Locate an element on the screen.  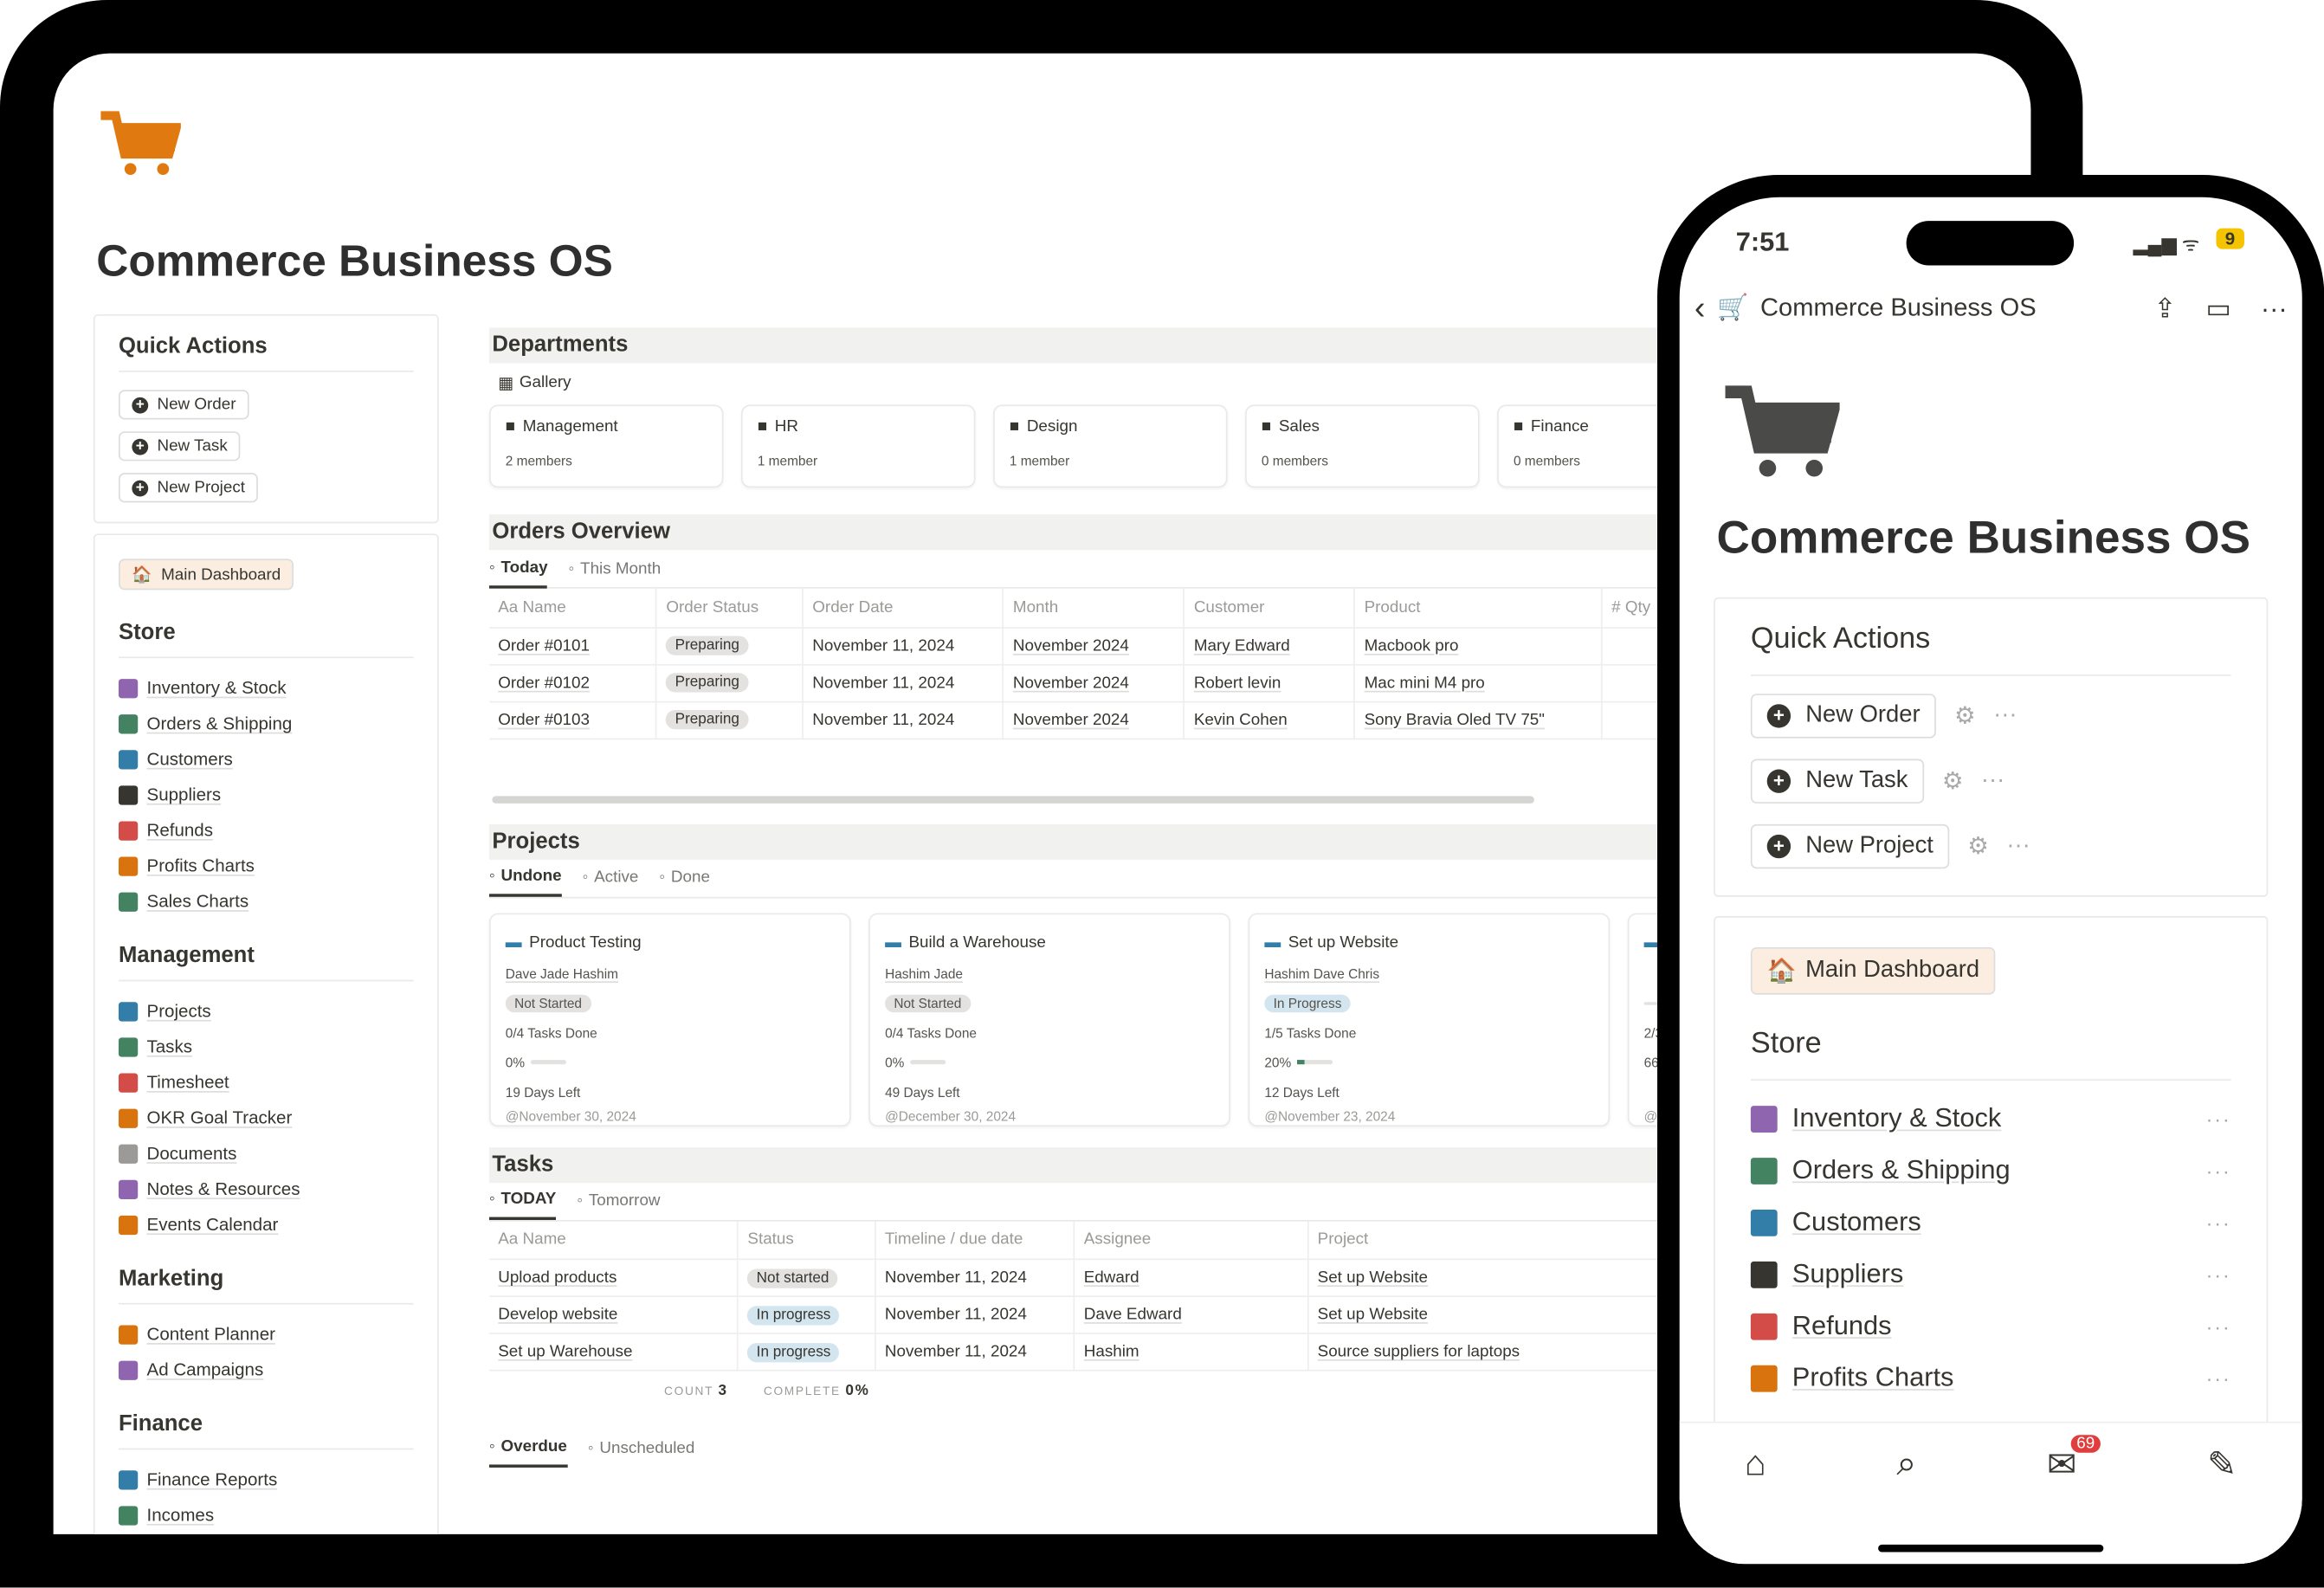
sidebar-item: Projects is located at coordinates (266, 1011).